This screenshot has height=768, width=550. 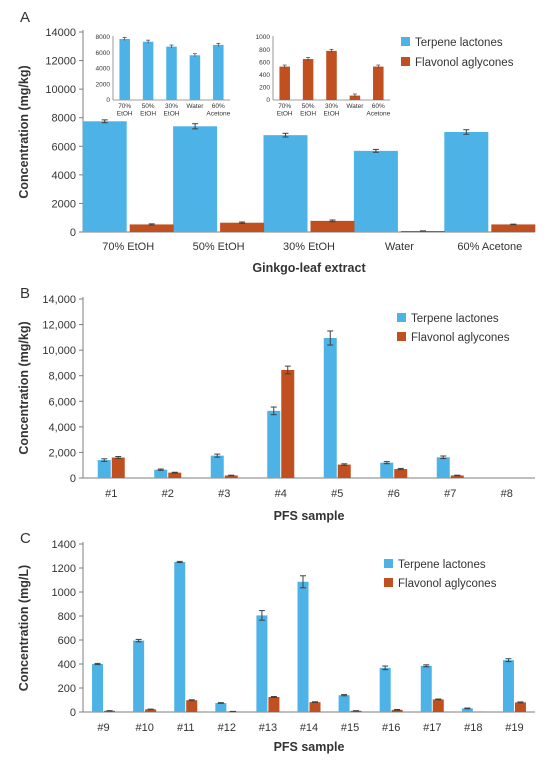 I want to click on terpene-bar--12, so click(x=220, y=707).